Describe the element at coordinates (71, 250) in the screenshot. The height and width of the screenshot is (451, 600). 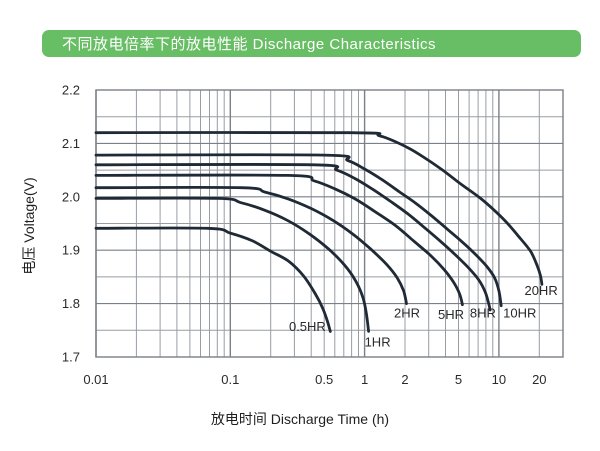
I see `y-tick-label: 1.9` at that location.